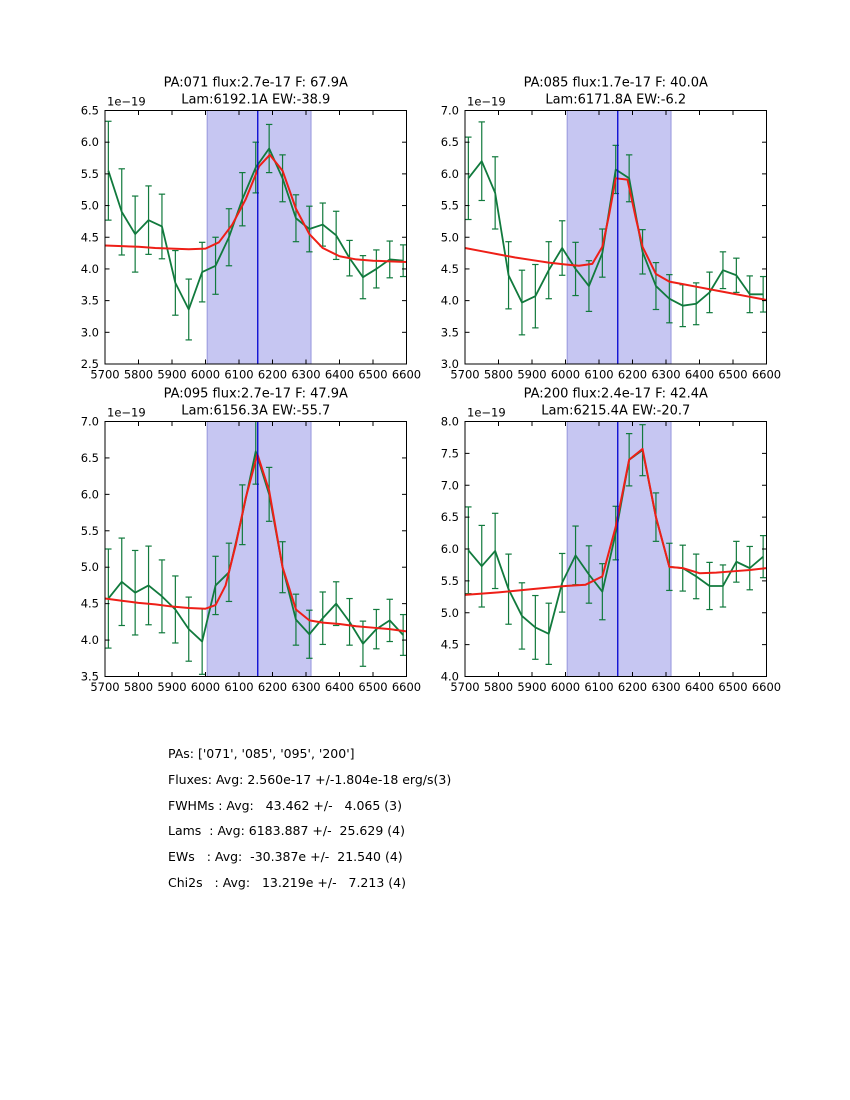 This screenshot has width=850, height=1100. I want to click on panel-1-spectrum-line, so click(255, 229).